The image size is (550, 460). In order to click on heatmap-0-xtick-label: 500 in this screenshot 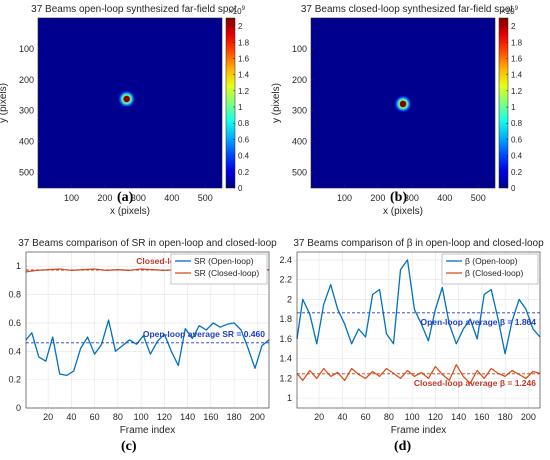, I will do `click(205, 198)`.